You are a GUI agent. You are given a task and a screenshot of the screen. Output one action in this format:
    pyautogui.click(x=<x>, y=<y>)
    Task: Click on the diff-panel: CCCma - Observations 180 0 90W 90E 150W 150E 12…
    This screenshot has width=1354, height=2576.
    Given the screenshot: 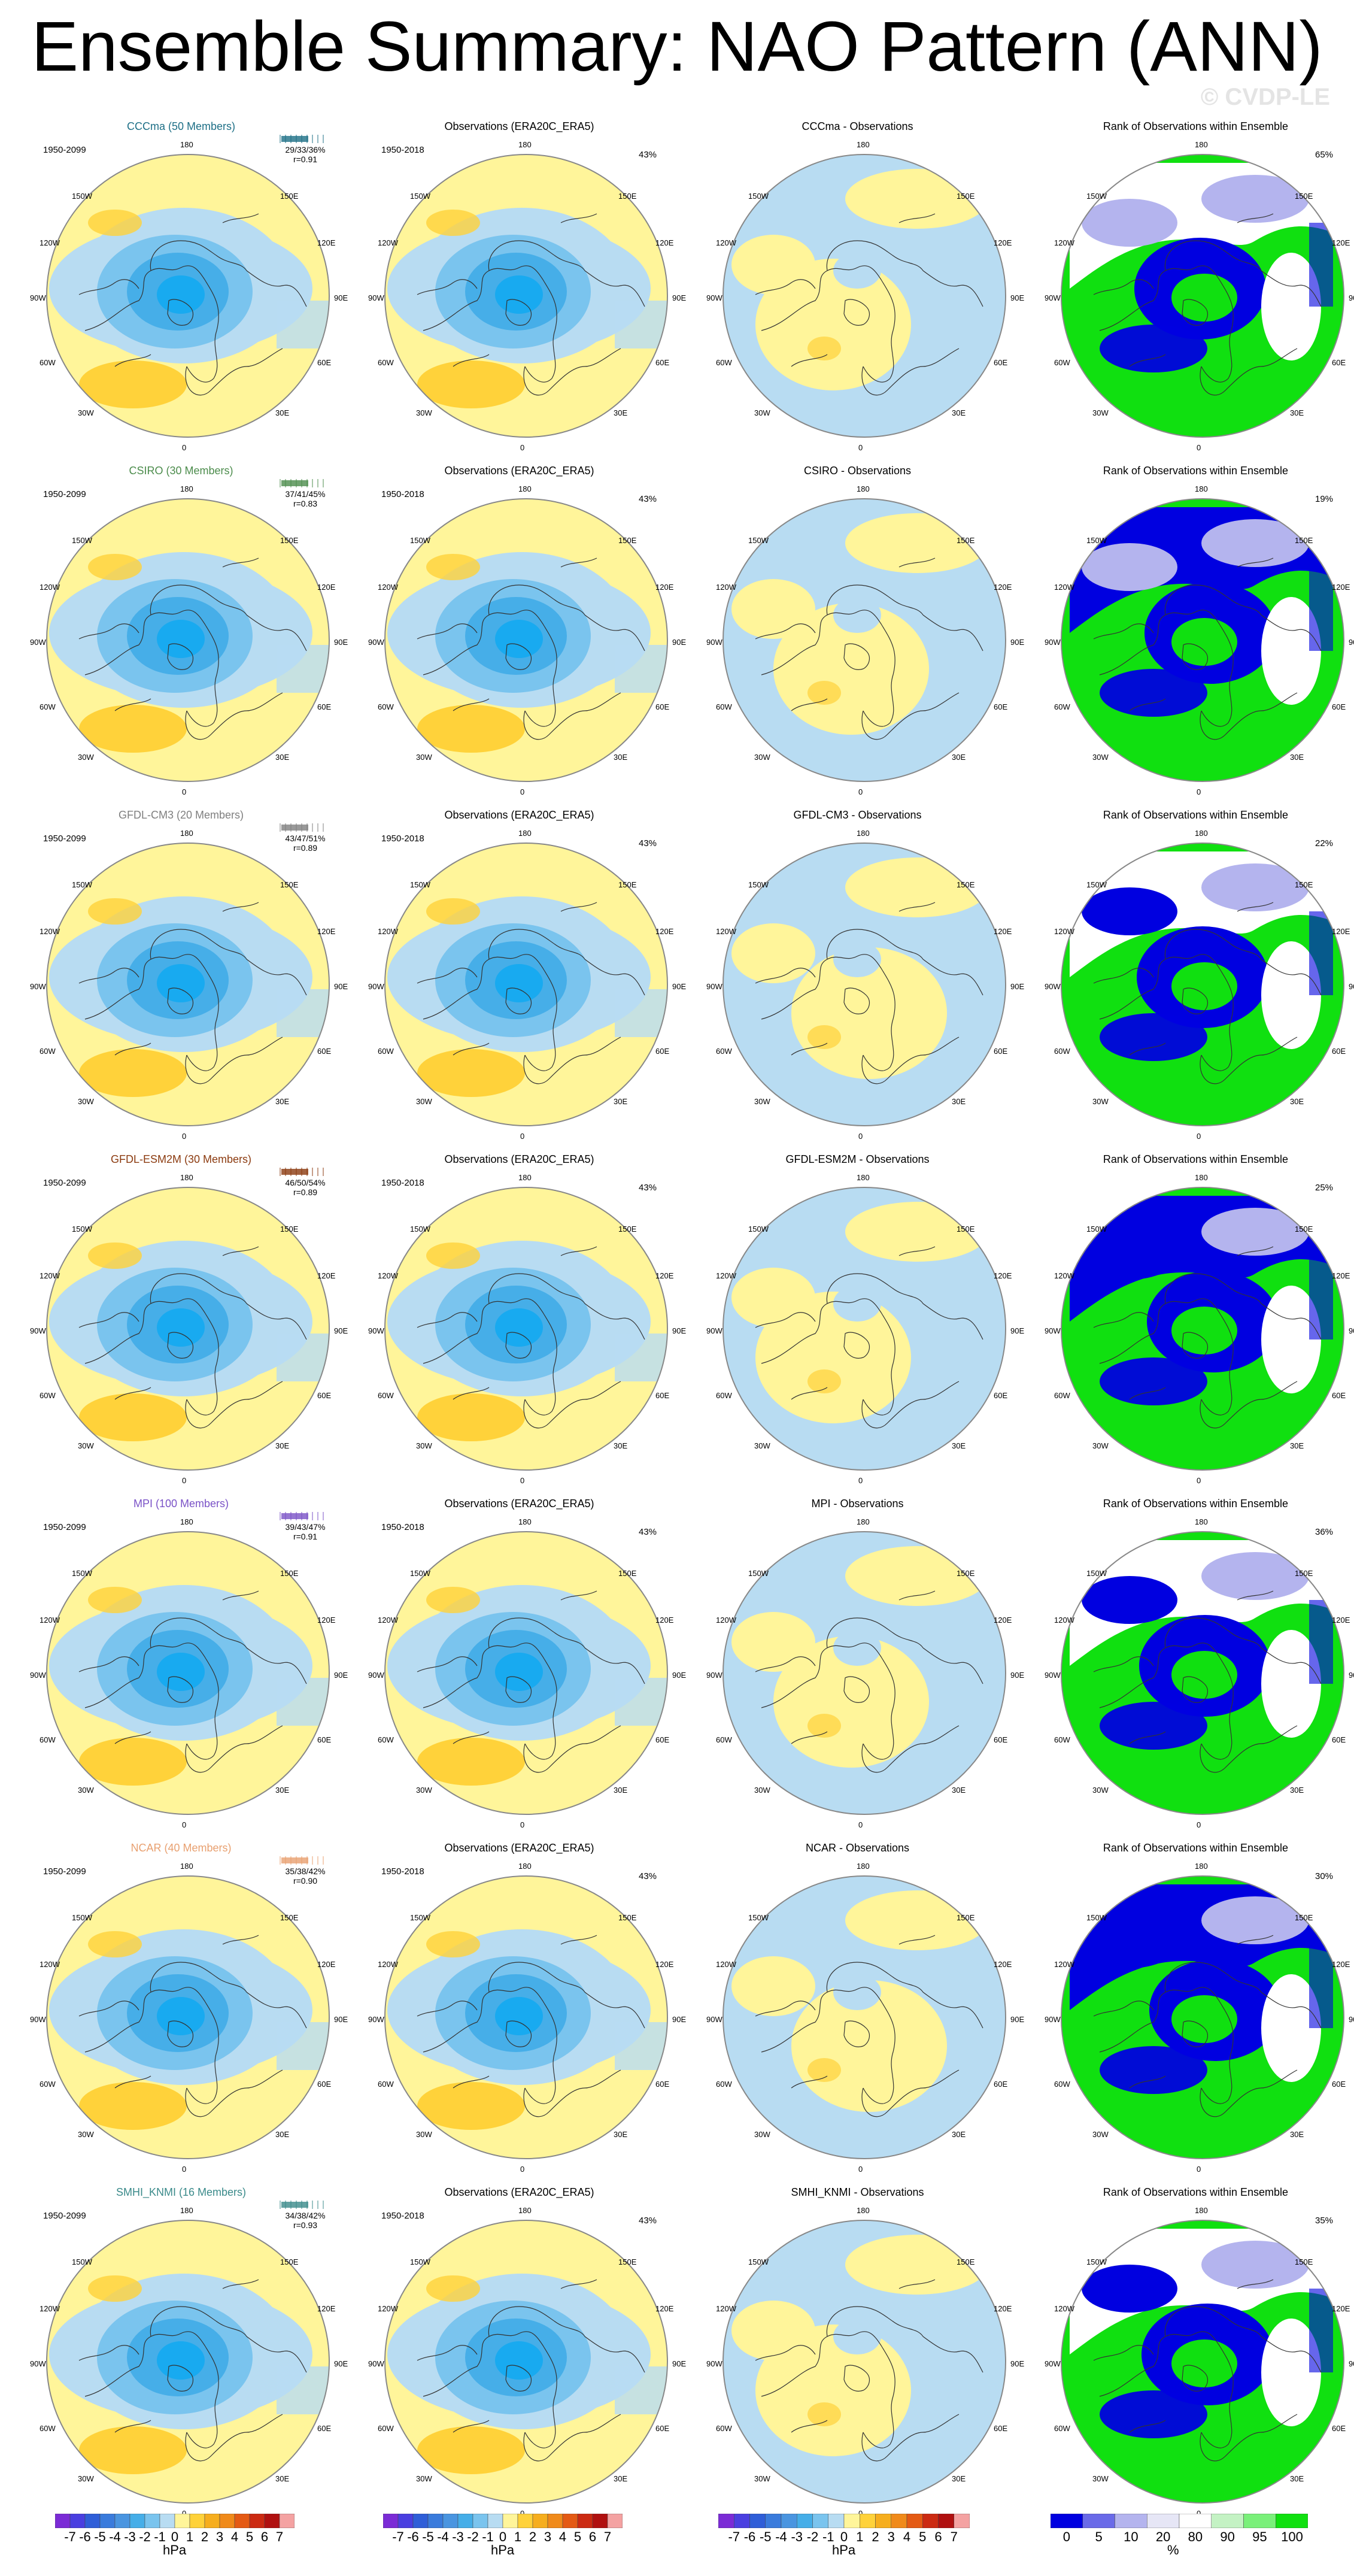 What is the action you would take?
    pyautogui.click(x=857, y=291)
    